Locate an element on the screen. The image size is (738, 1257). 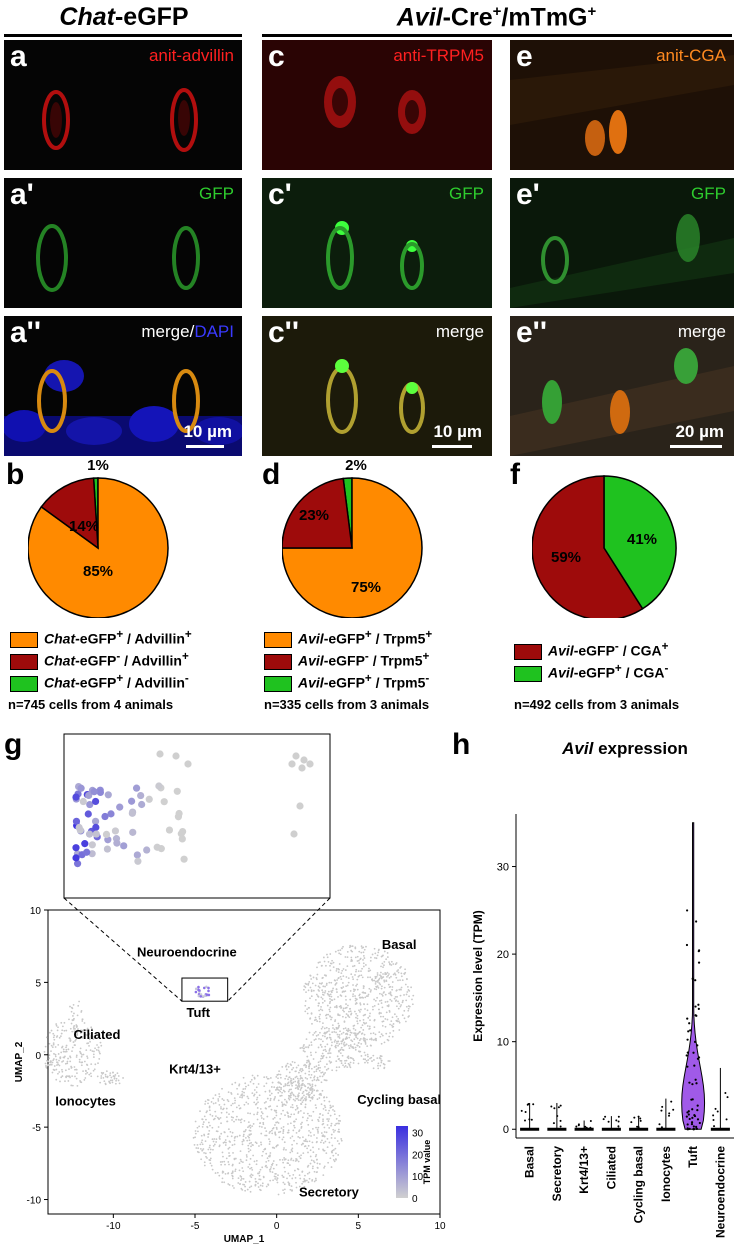
header-avil-cre: -Cre is located at coordinates (467, 17).